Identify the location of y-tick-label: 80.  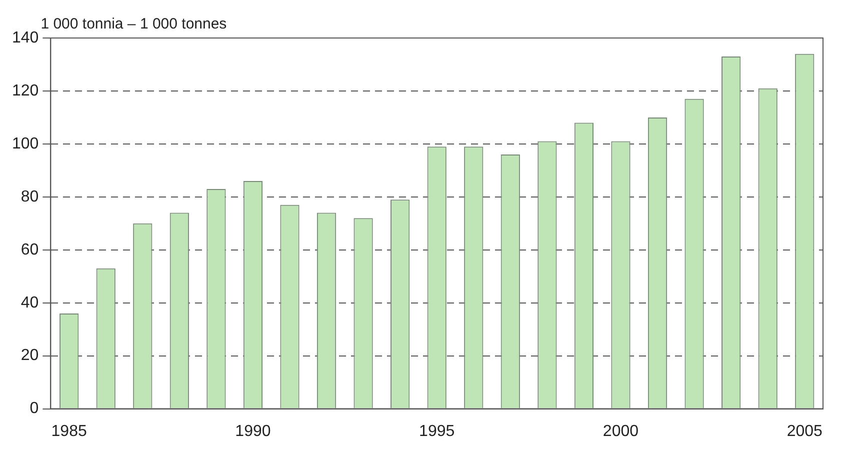
(29, 197).